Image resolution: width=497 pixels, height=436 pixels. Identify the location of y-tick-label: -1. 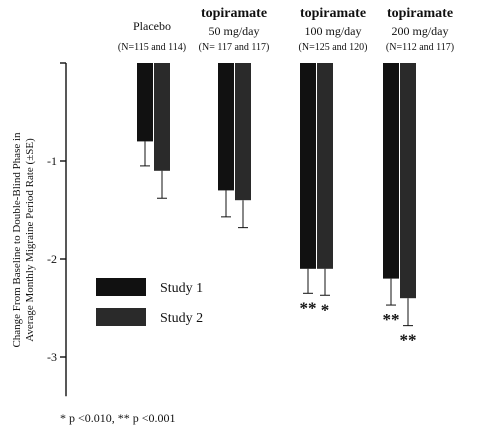
(52, 161).